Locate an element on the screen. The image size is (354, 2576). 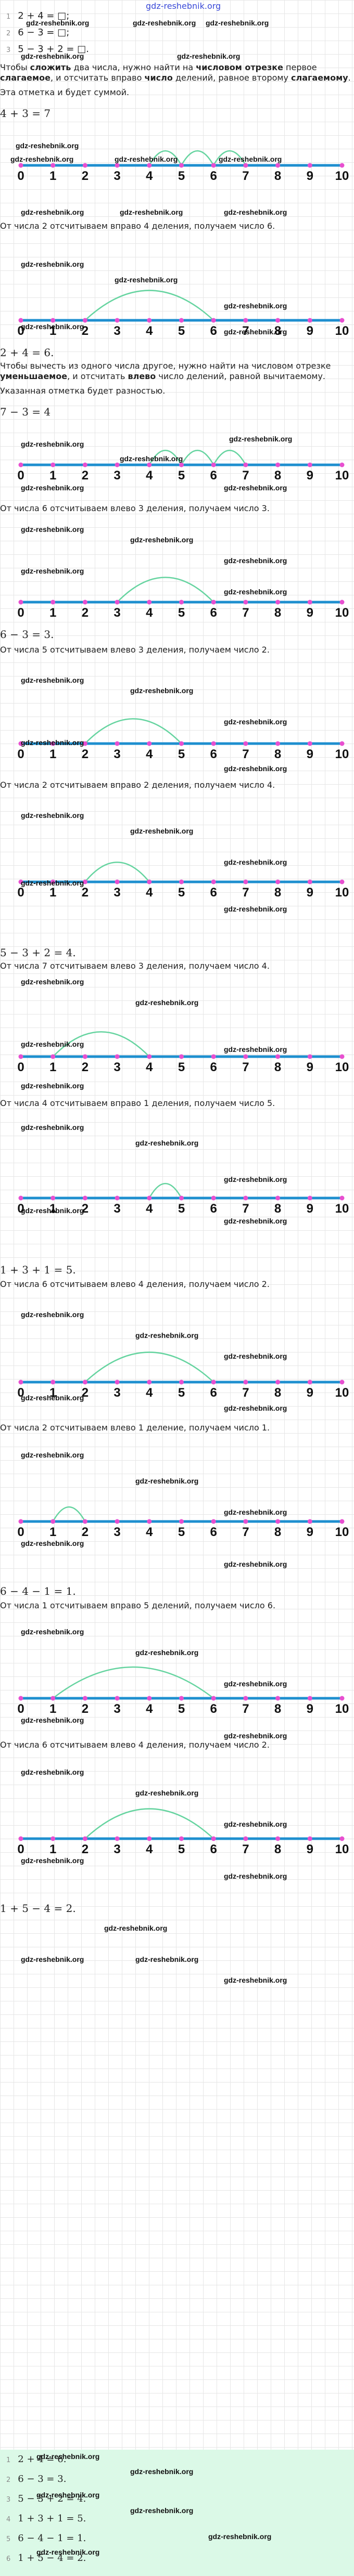
task-text: 5 − 3 + 2 = □. is located at coordinates (54, 49).